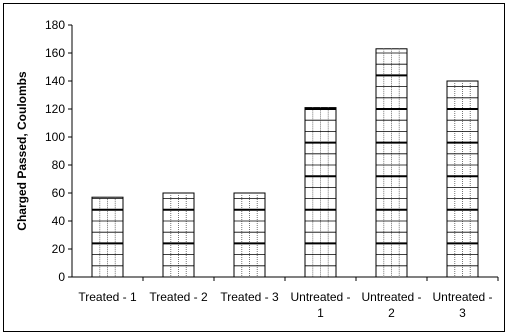 This screenshot has width=508, height=335. Describe the element at coordinates (391, 313) in the screenshot. I see `x-tick-label: 2` at that location.